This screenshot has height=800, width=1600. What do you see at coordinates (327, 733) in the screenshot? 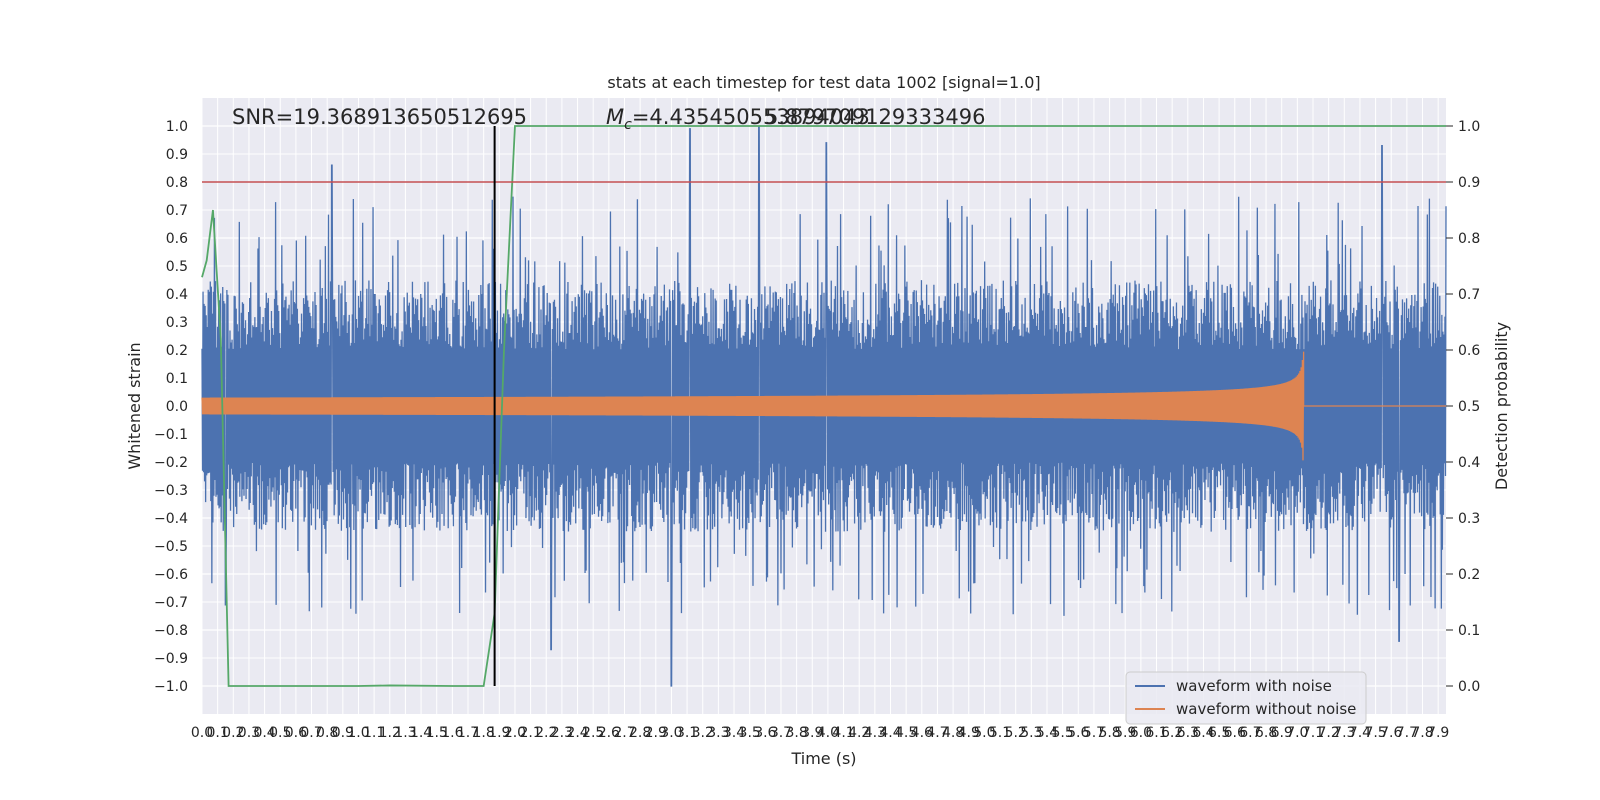
I see `x-tick-label: 0.8` at bounding box center [327, 733].